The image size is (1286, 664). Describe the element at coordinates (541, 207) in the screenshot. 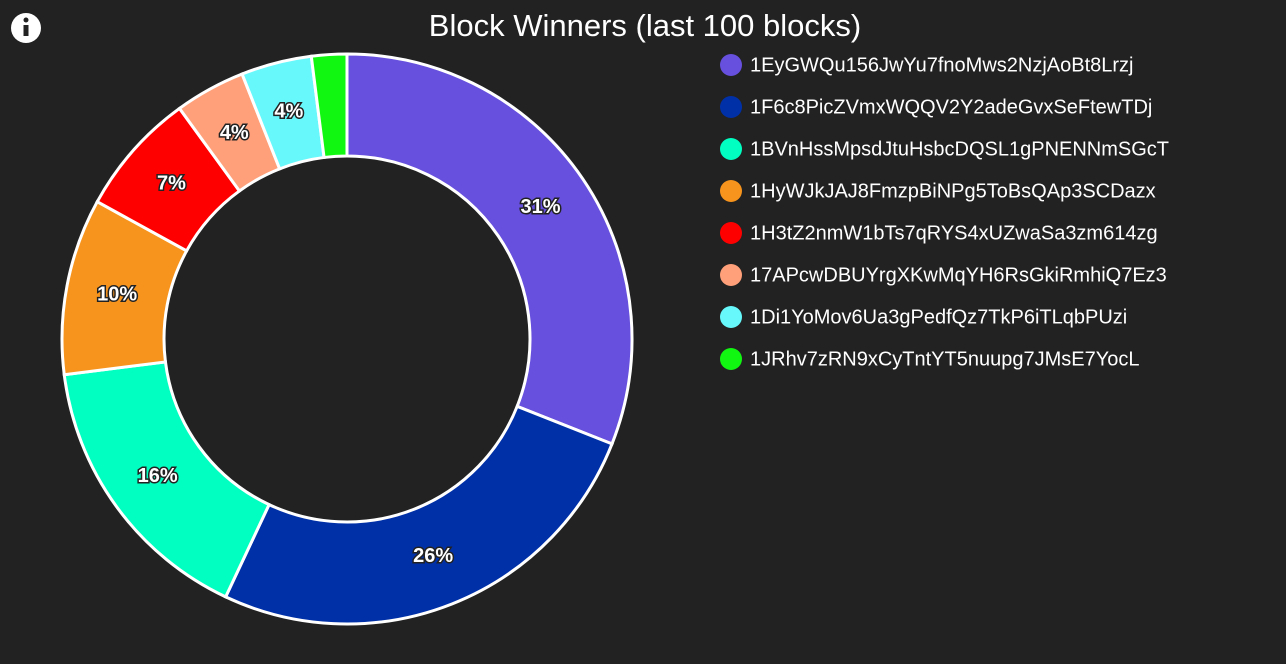

I see `data-label: 31%` at that location.